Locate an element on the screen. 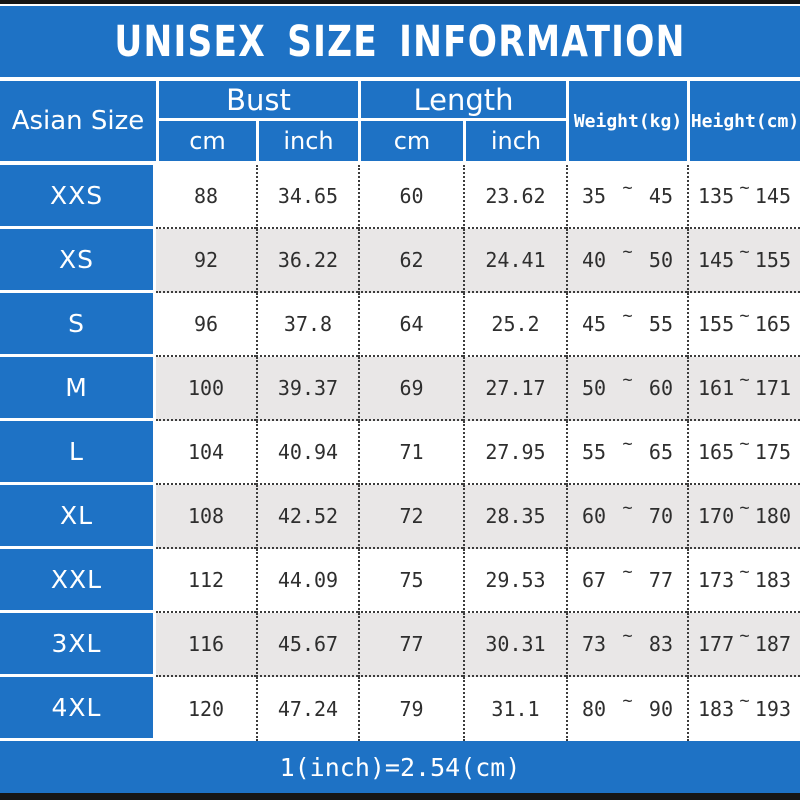 The width and height of the screenshot is (800, 800). weight-max: 77 is located at coordinates (660, 580).